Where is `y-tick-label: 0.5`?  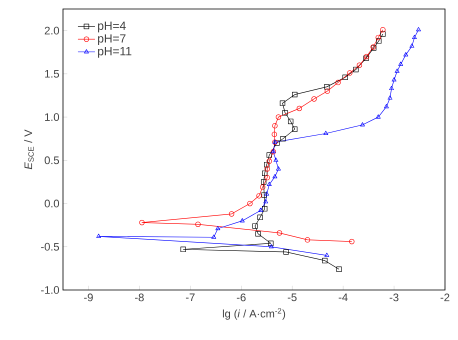 y-tick-label: 0.5 is located at coordinates (52, 160).